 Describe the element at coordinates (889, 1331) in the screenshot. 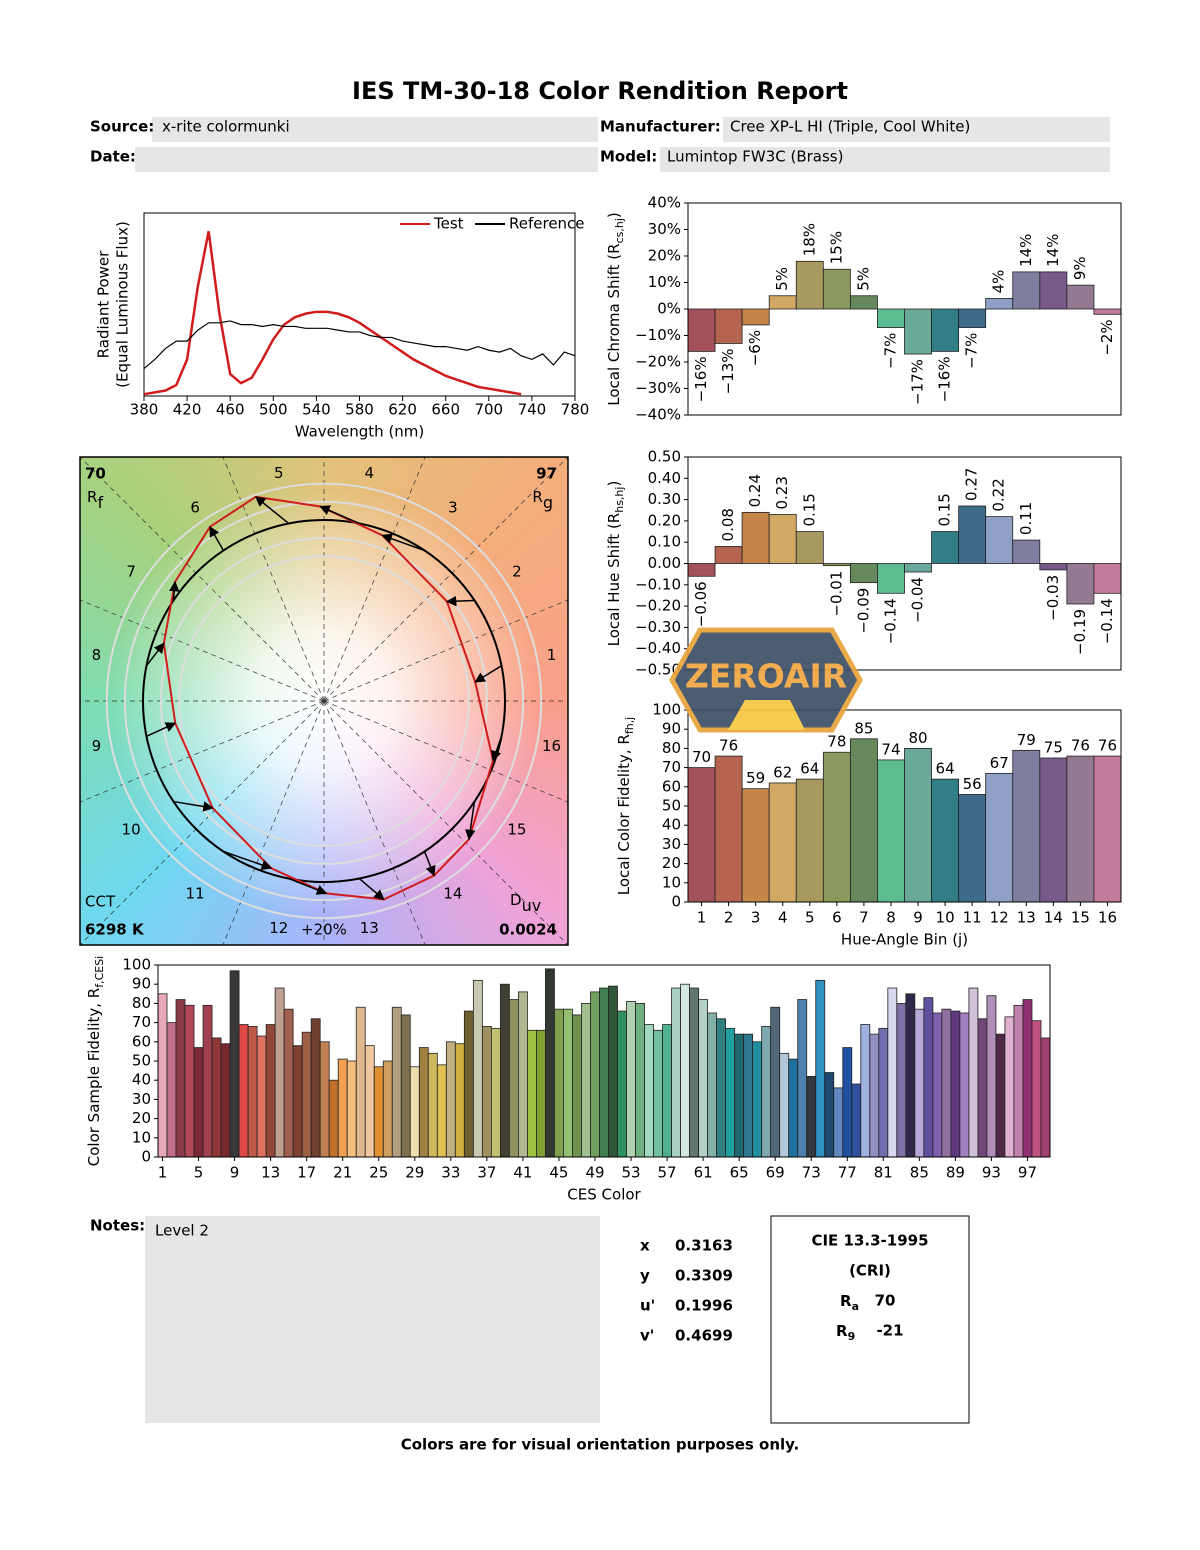

I see `cri-r9: -21` at that location.